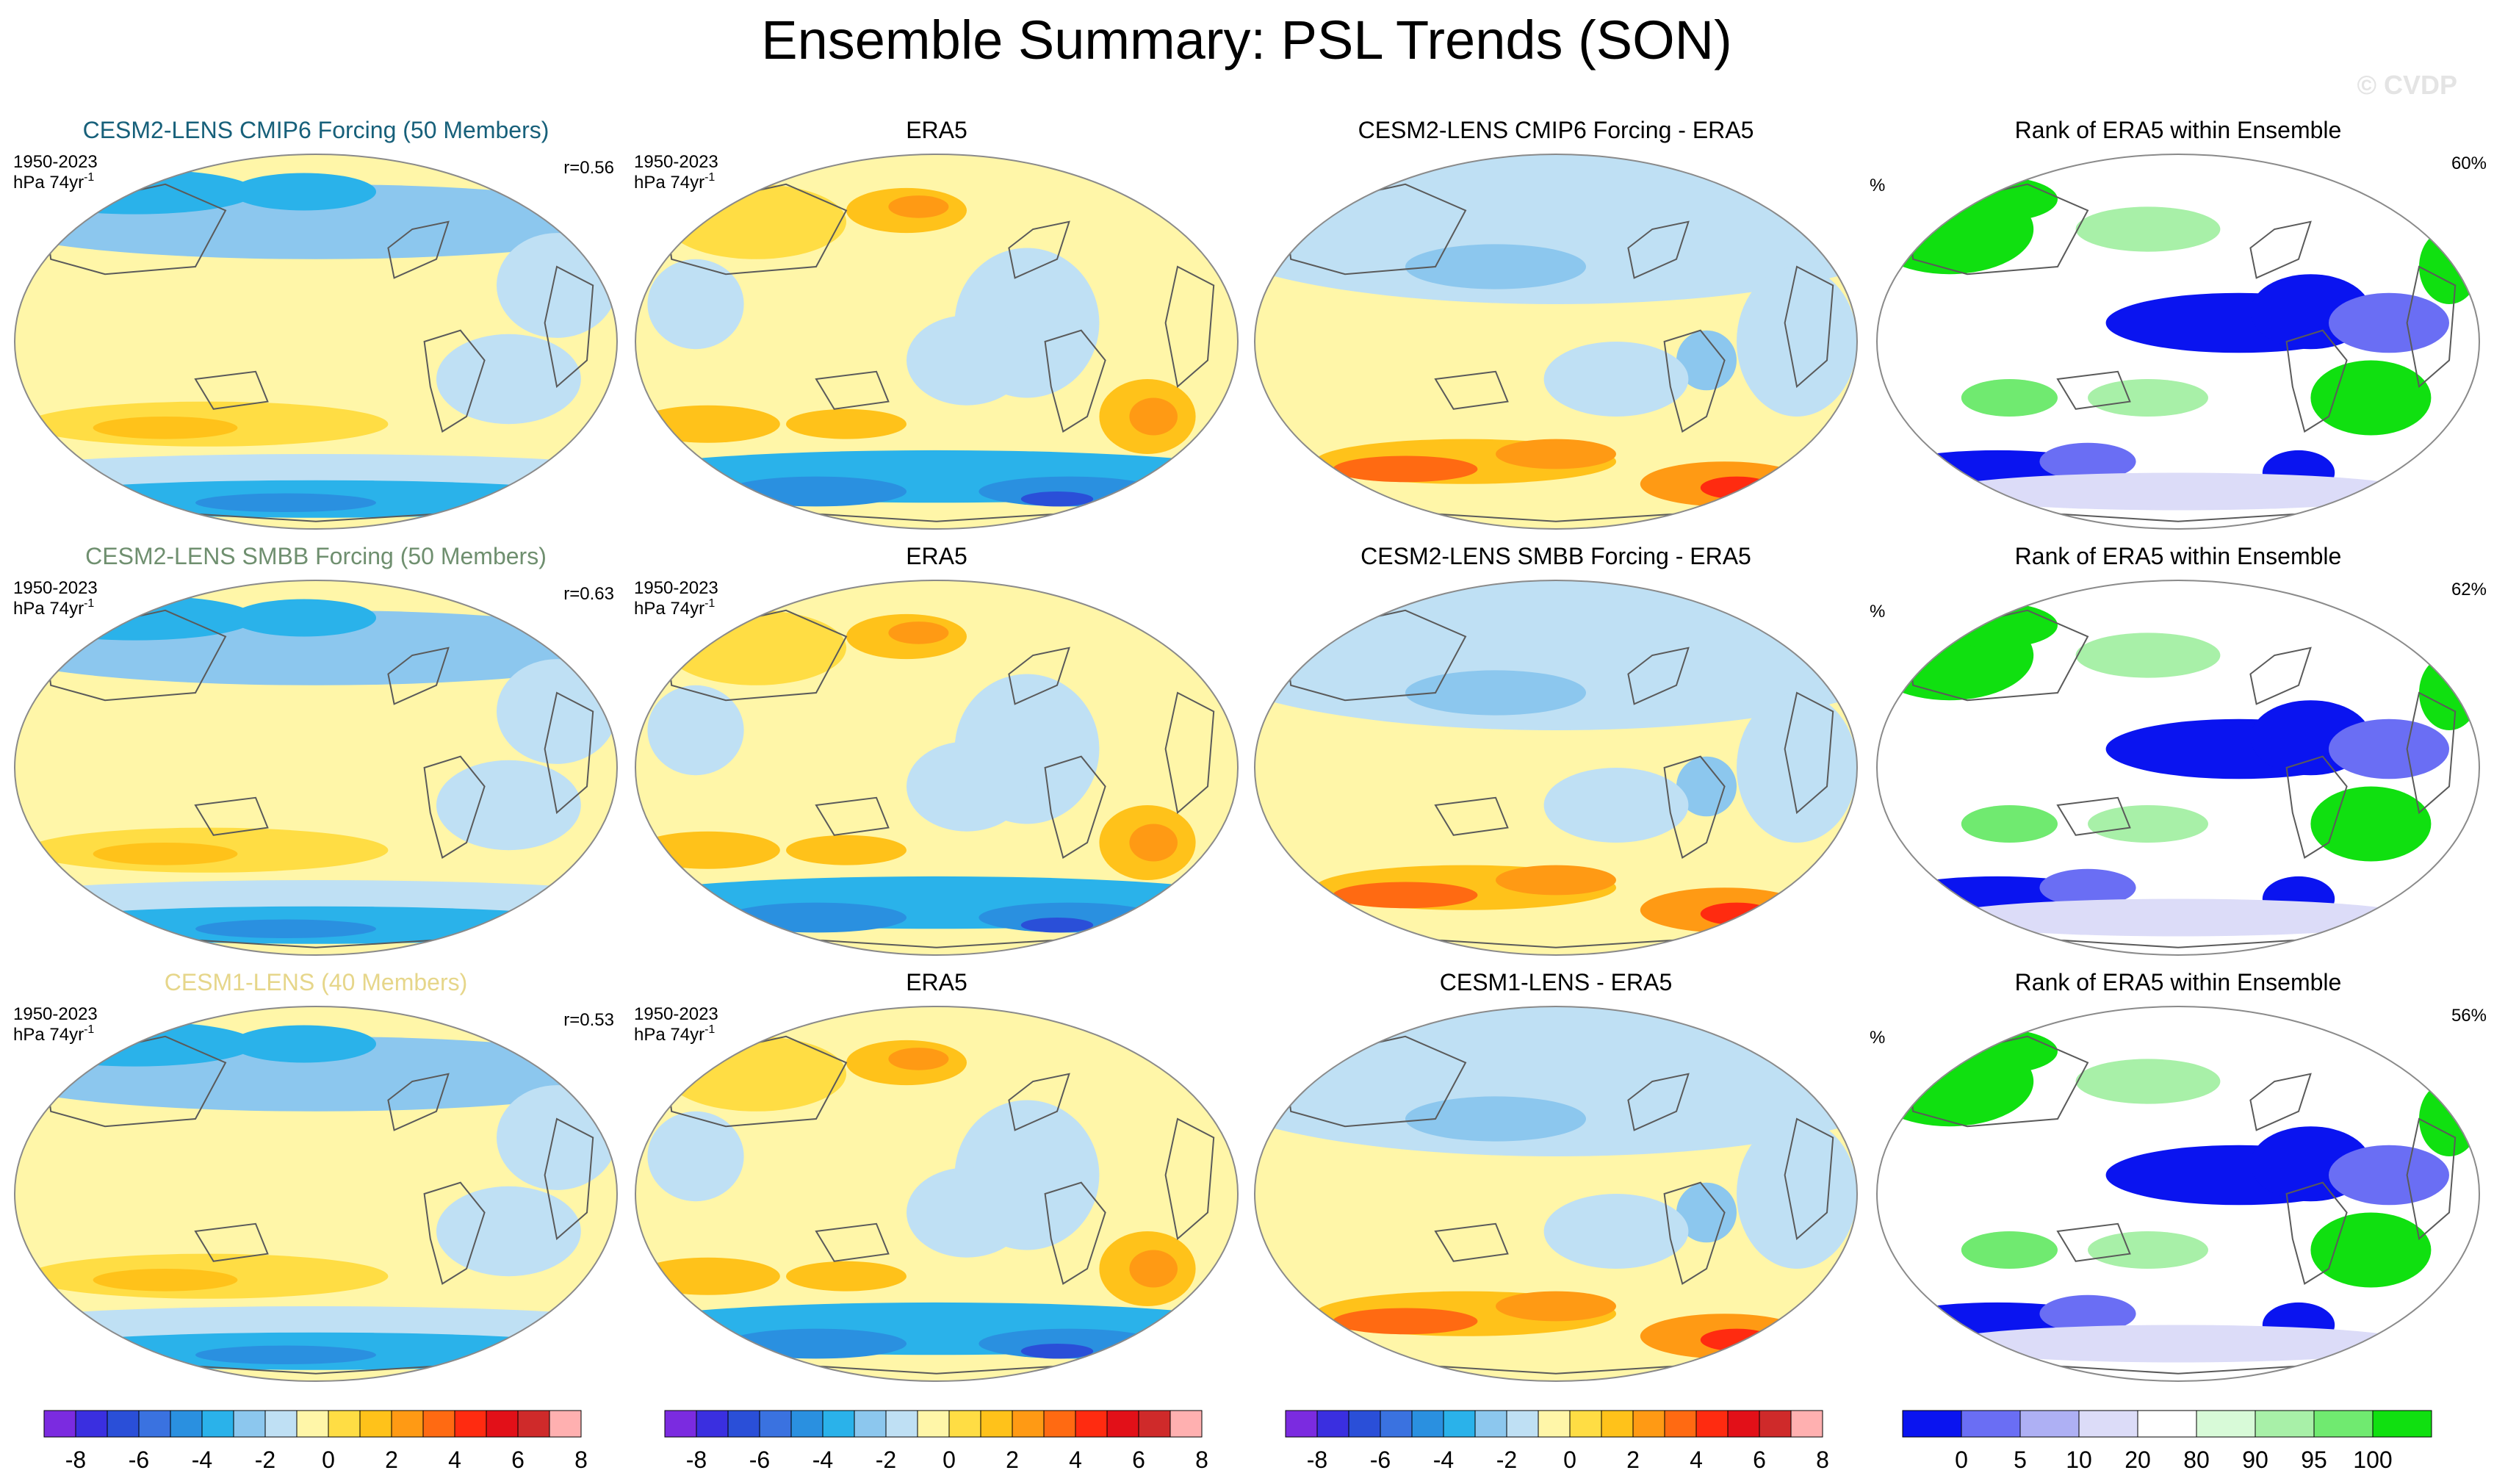 The height and width of the screenshot is (1484, 2494). What do you see at coordinates (937, 556) in the screenshot?
I see `panel-title: ERA5` at bounding box center [937, 556].